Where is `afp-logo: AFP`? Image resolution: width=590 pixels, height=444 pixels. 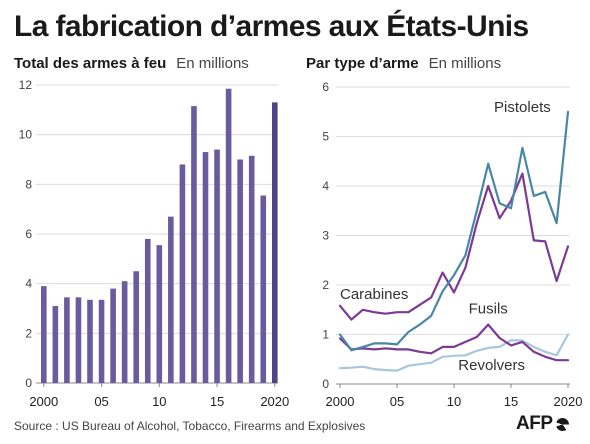 afp-logo: AFP is located at coordinates (542, 424).